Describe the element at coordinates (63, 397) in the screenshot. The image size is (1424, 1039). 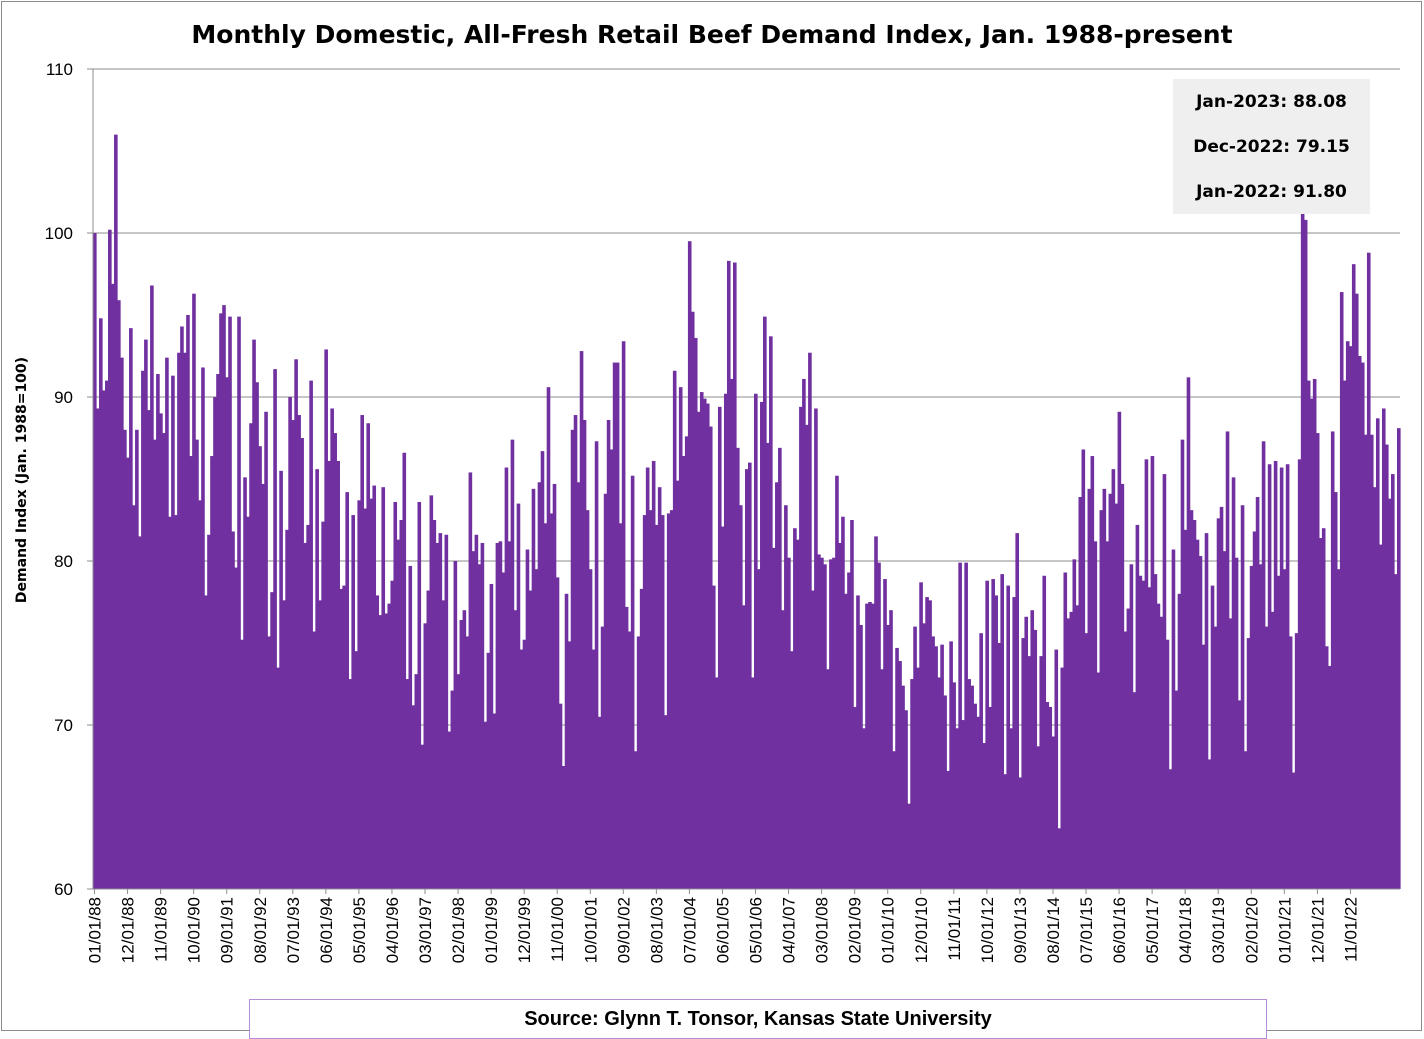
I see `y-tick-label: 90` at that location.